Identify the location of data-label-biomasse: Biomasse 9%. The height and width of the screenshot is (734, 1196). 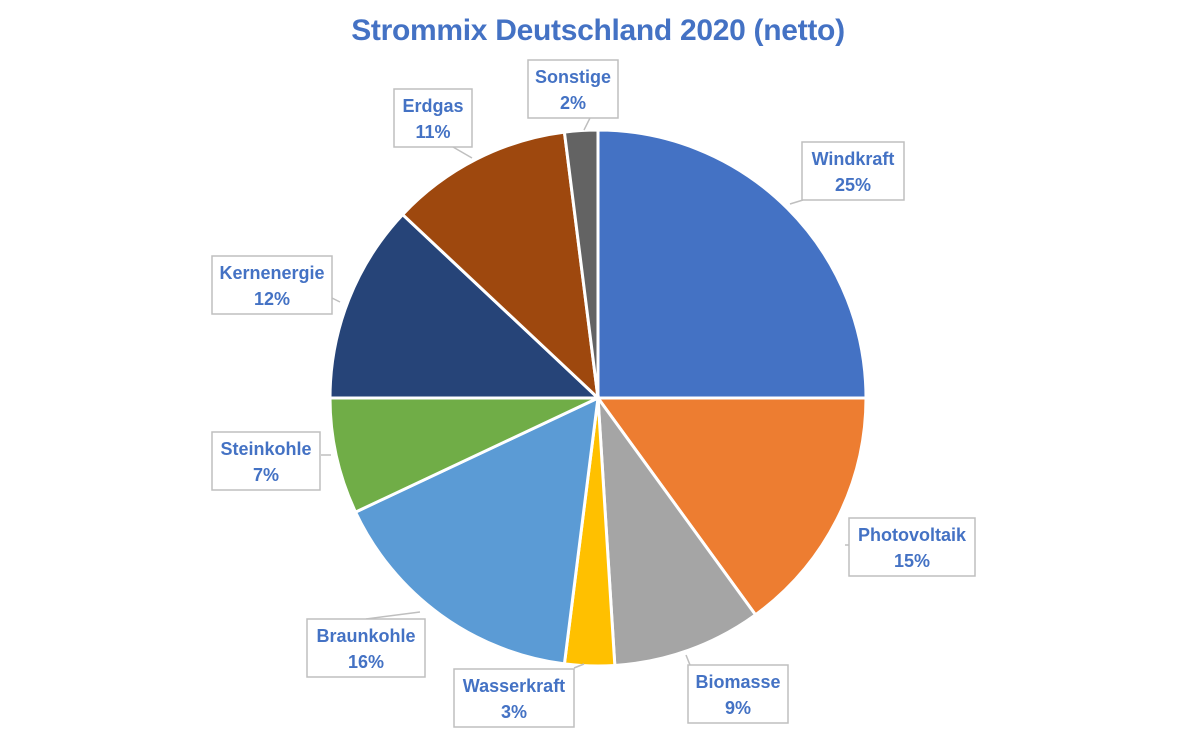
(738, 694).